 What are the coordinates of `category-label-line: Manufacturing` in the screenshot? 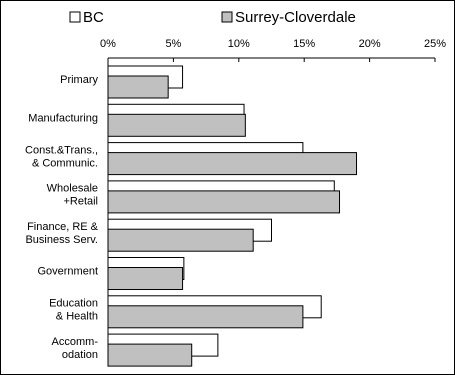 It's located at (63, 118).